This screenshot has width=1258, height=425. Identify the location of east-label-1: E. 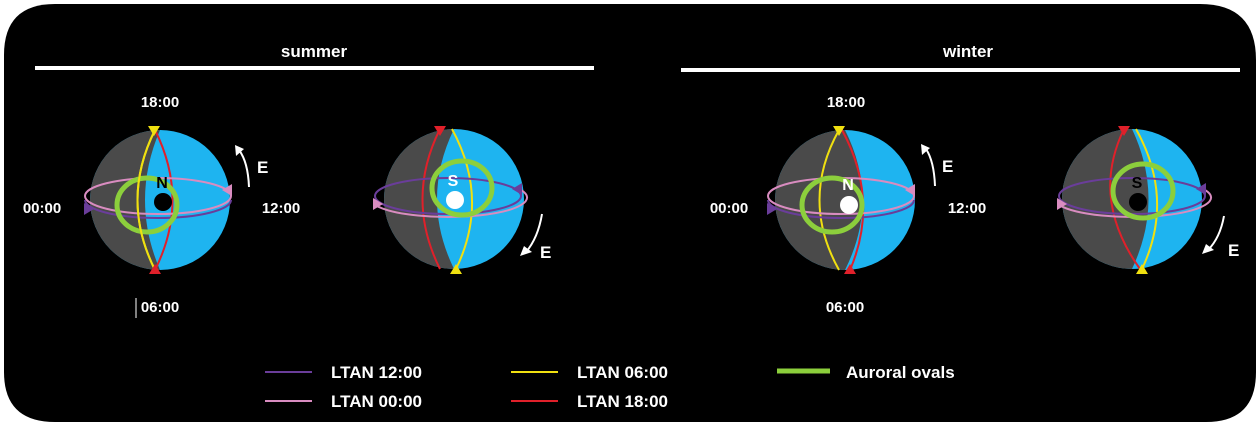
(262, 167).